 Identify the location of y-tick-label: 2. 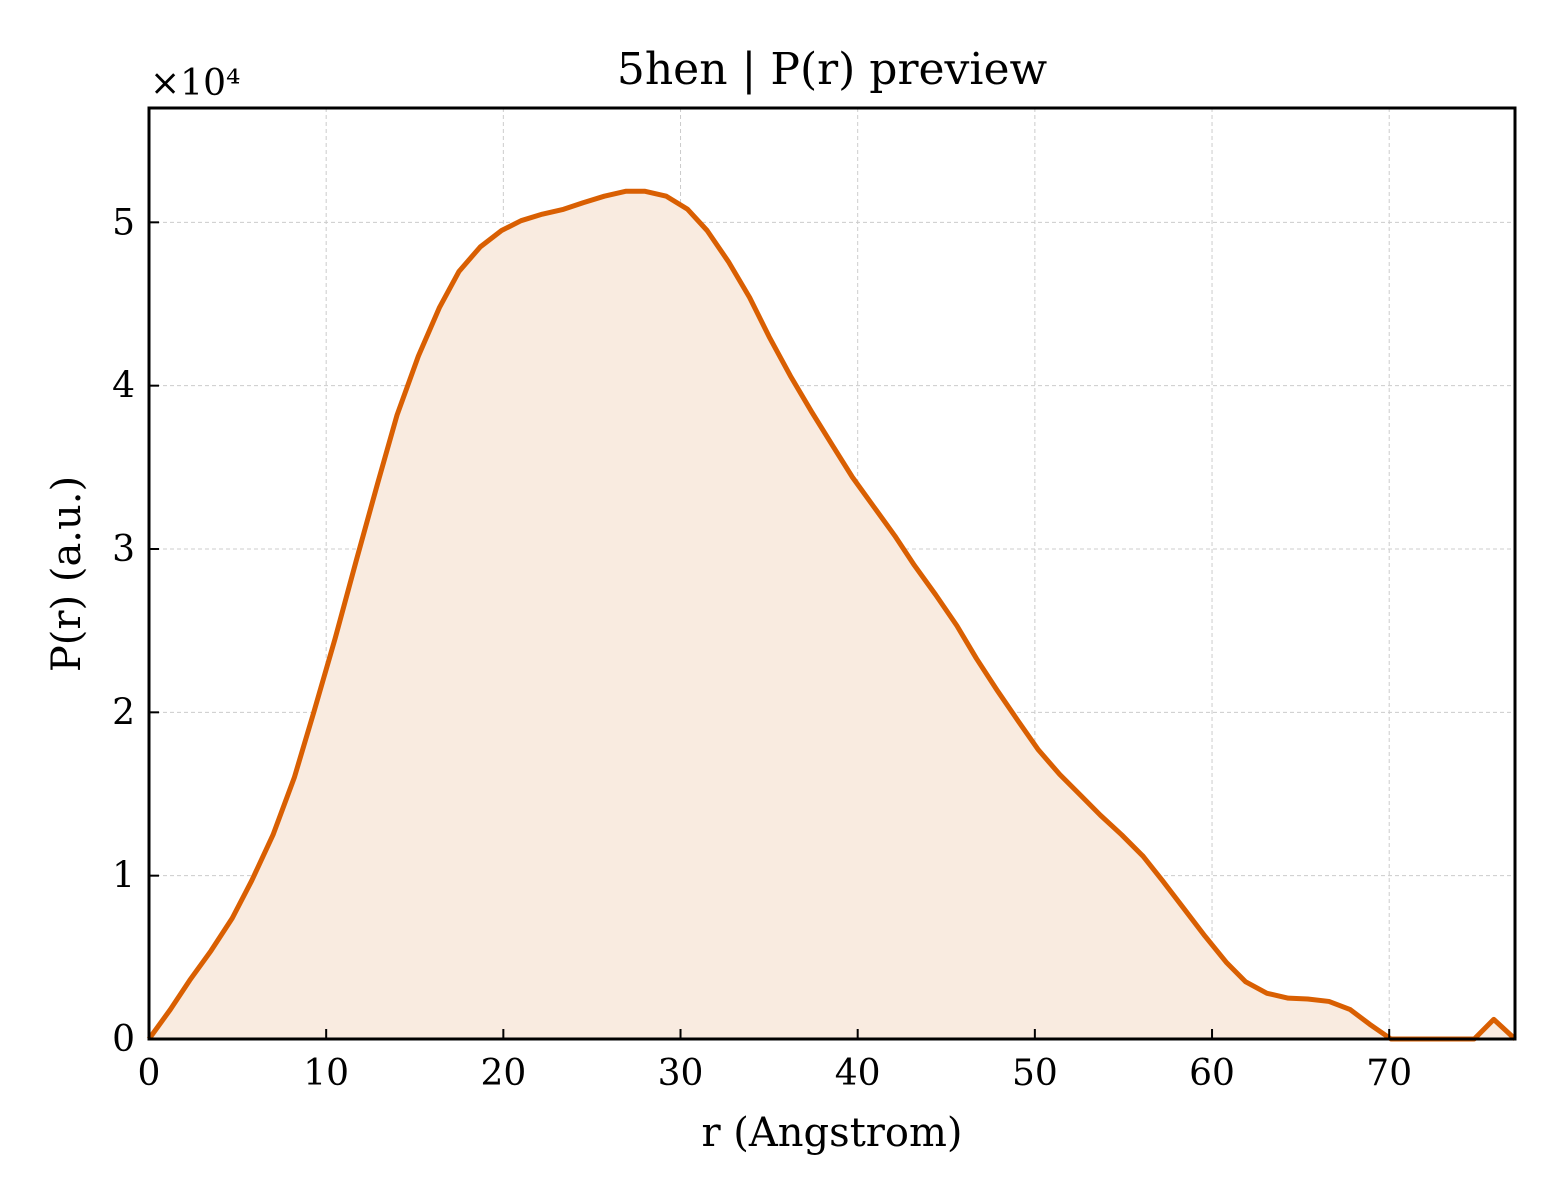
(123, 712).